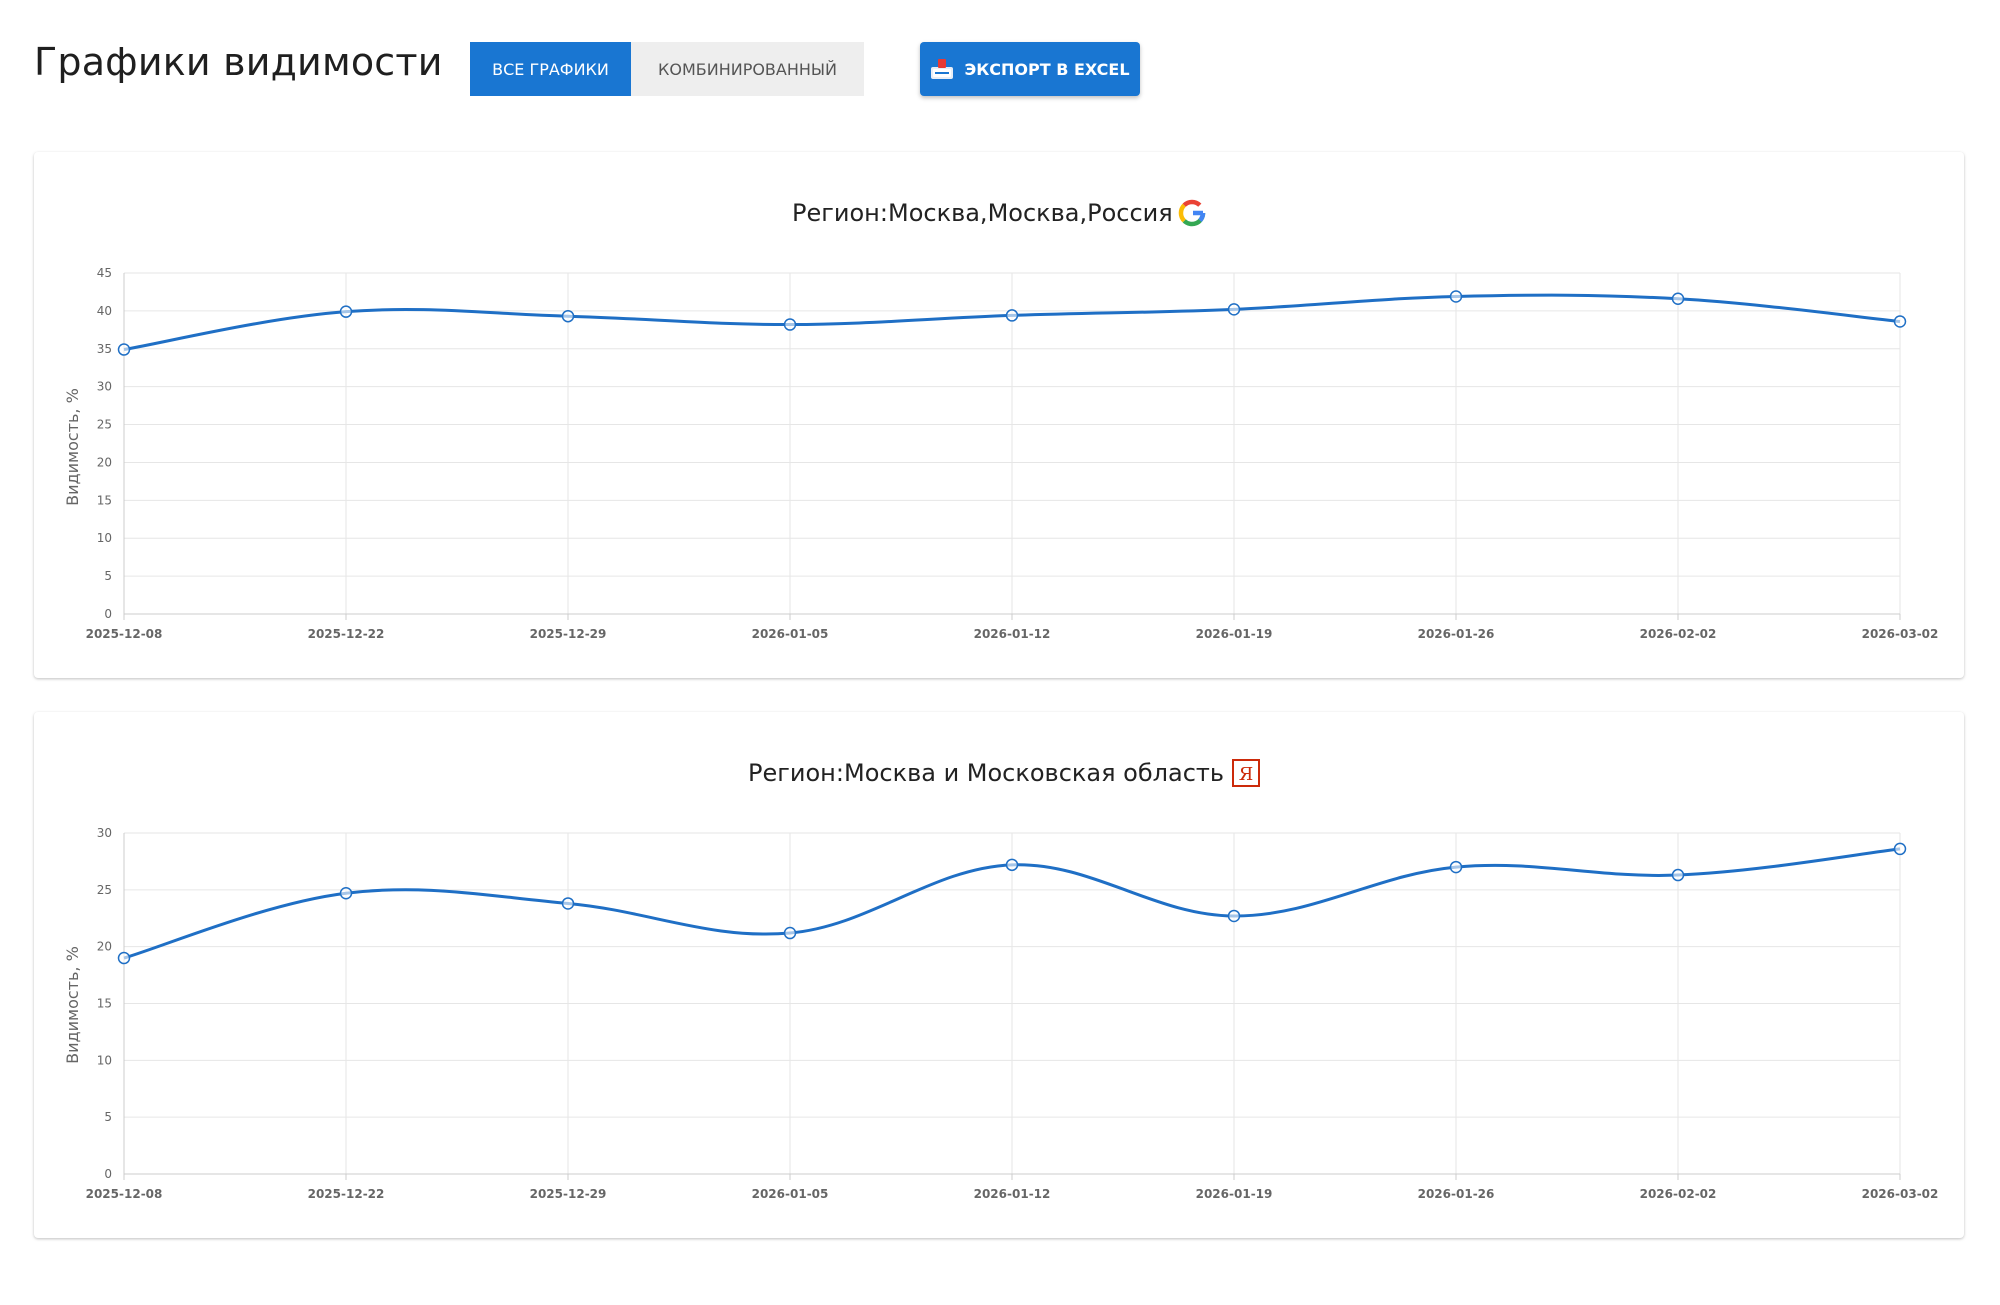 This screenshot has height=1305, width=2000. I want to click on export-excel-button: Экспорт в Excel, so click(1030, 69).